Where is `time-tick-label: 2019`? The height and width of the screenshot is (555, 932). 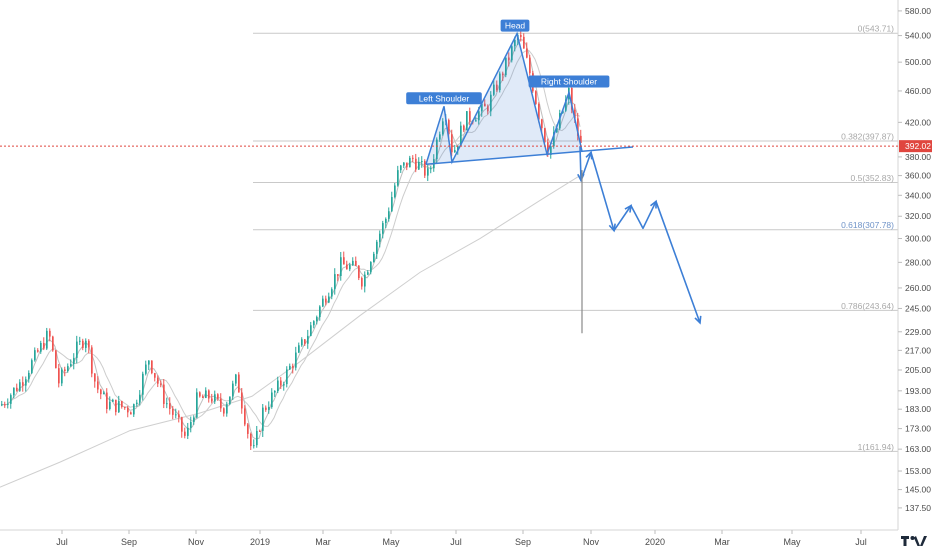 time-tick-label: 2019 is located at coordinates (260, 542).